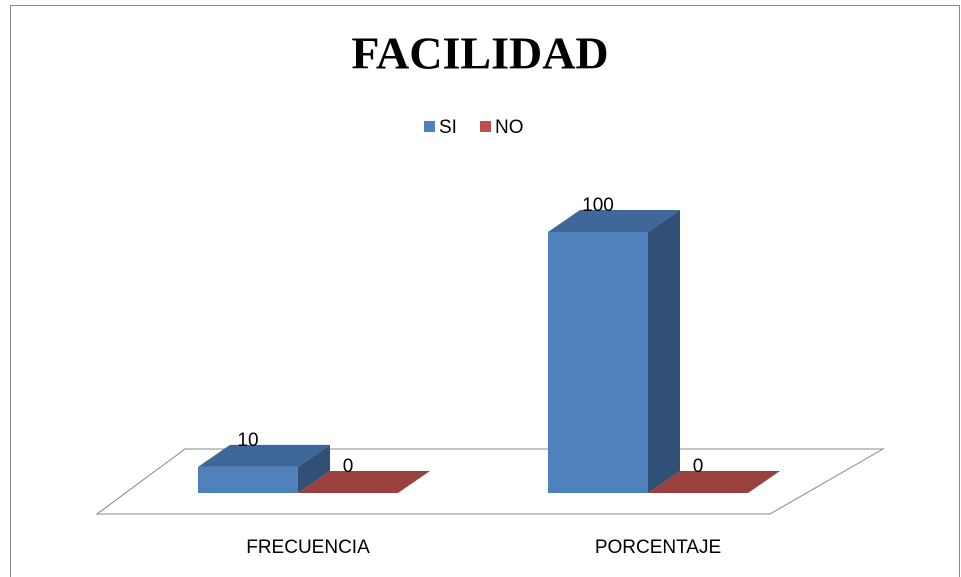  What do you see at coordinates (509, 127) in the screenshot?
I see `legend-label: NO` at bounding box center [509, 127].